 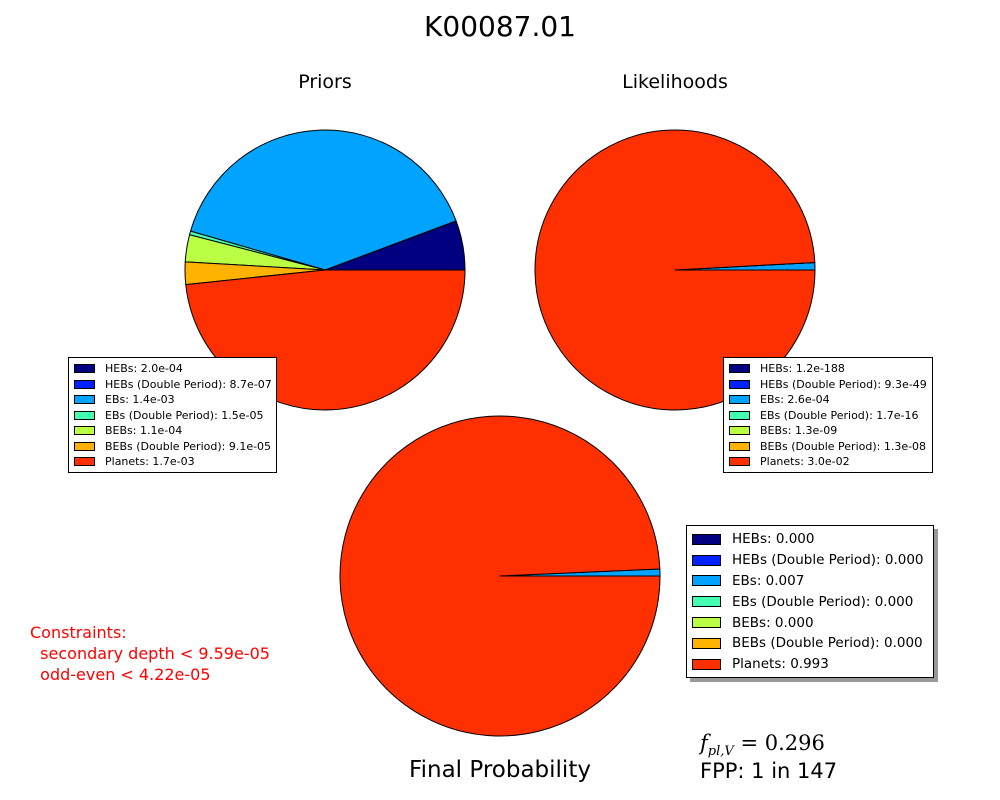 I want to click on legend-item-ebs-double-period: EBs (Double Period): 0.000, so click(x=810, y=601).